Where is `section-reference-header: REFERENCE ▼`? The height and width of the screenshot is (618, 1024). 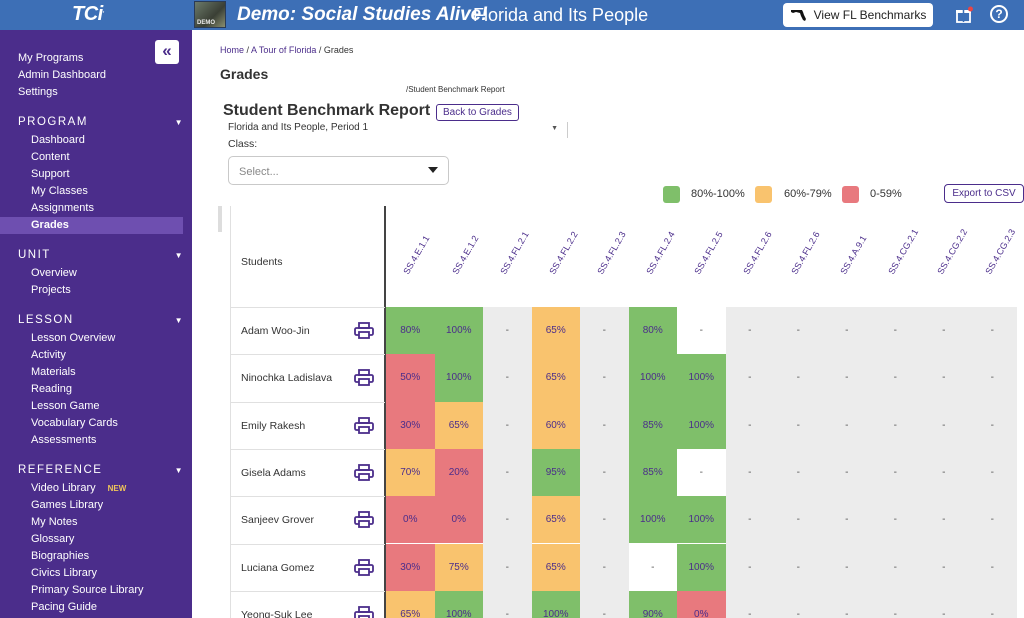
section-reference-header: REFERENCE ▼ is located at coordinates (101, 470).